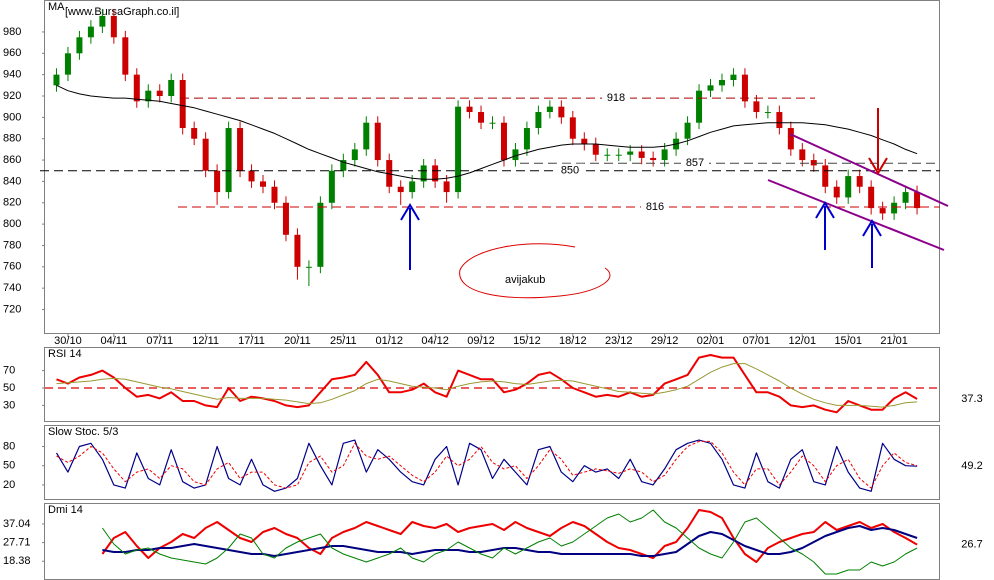 Image resolution: width=994 pixels, height=580 pixels. I want to click on dmi-panel, so click(492, 541).